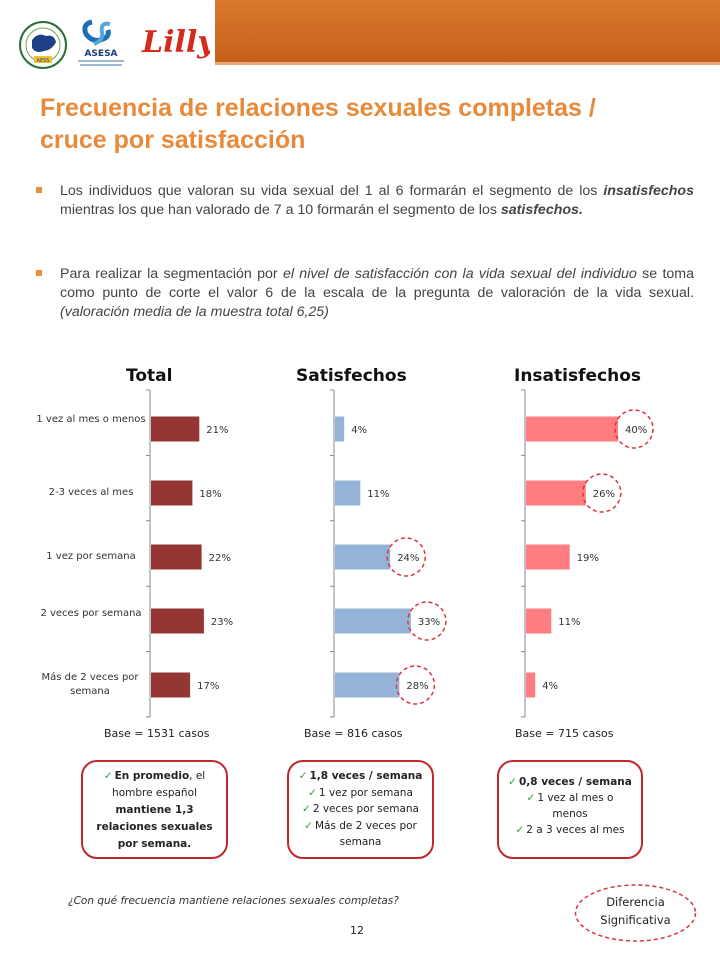  What do you see at coordinates (210, 494) in the screenshot?
I see `value-label: 18%` at bounding box center [210, 494].